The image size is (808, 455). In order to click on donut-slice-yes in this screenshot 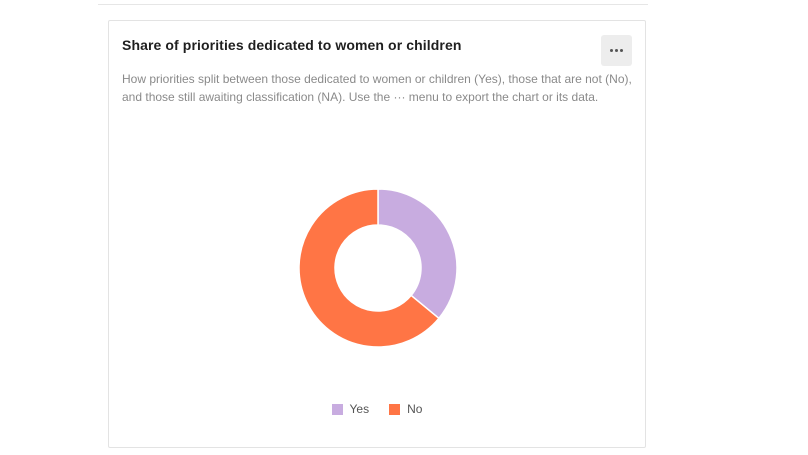, I will do `click(417, 254)`.